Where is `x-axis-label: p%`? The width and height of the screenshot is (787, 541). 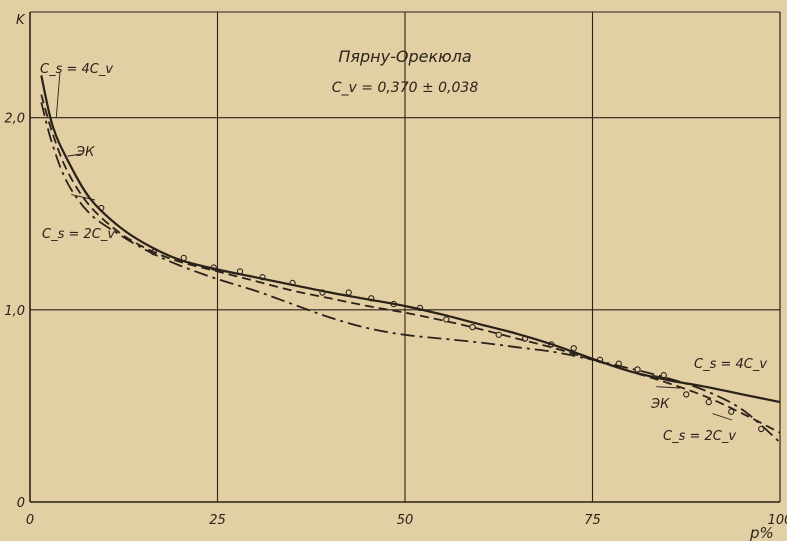 x-axis-label: p% is located at coordinates (761, 532).